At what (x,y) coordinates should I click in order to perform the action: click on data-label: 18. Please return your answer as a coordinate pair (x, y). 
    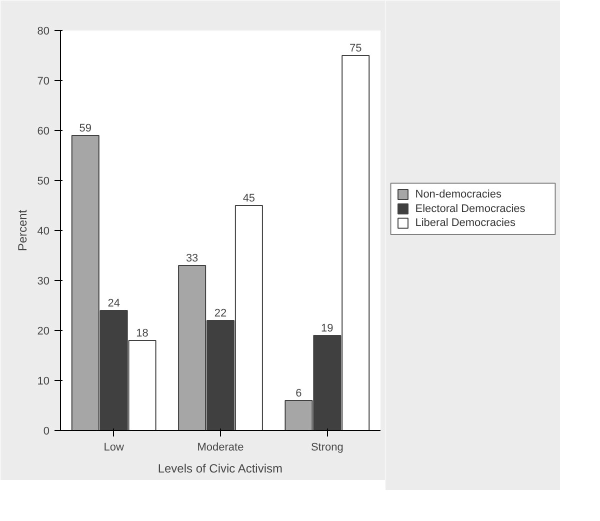
    Looking at the image, I should click on (142, 334).